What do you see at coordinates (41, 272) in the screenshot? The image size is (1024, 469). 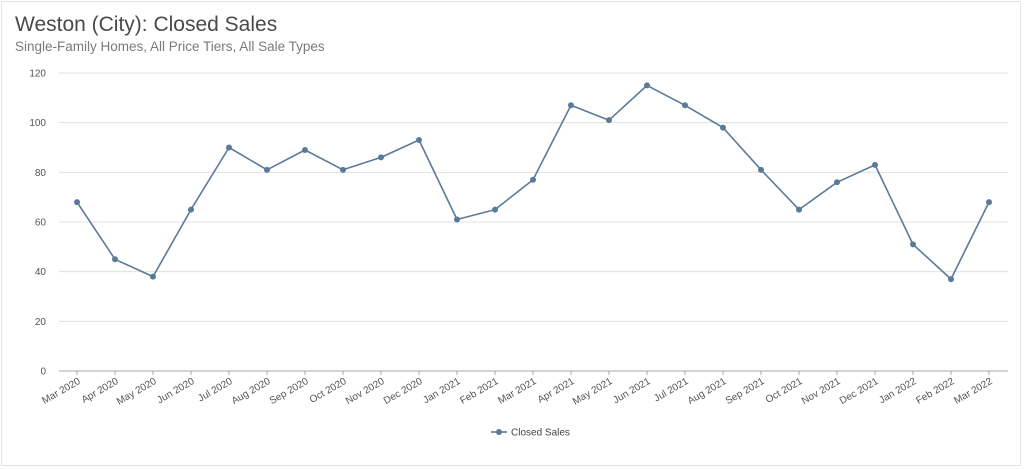 I see `y-tick-label: 40` at bounding box center [41, 272].